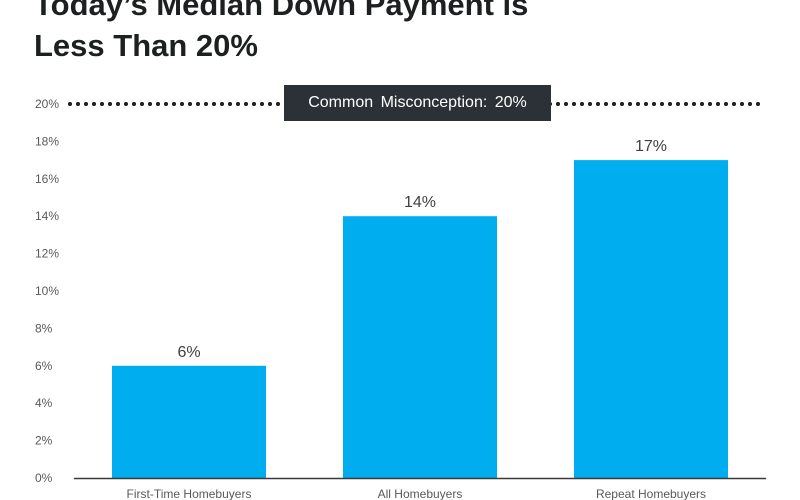 Image resolution: width=800 pixels, height=500 pixels. What do you see at coordinates (44, 441) in the screenshot?
I see `y-tick-label: 2%` at bounding box center [44, 441].